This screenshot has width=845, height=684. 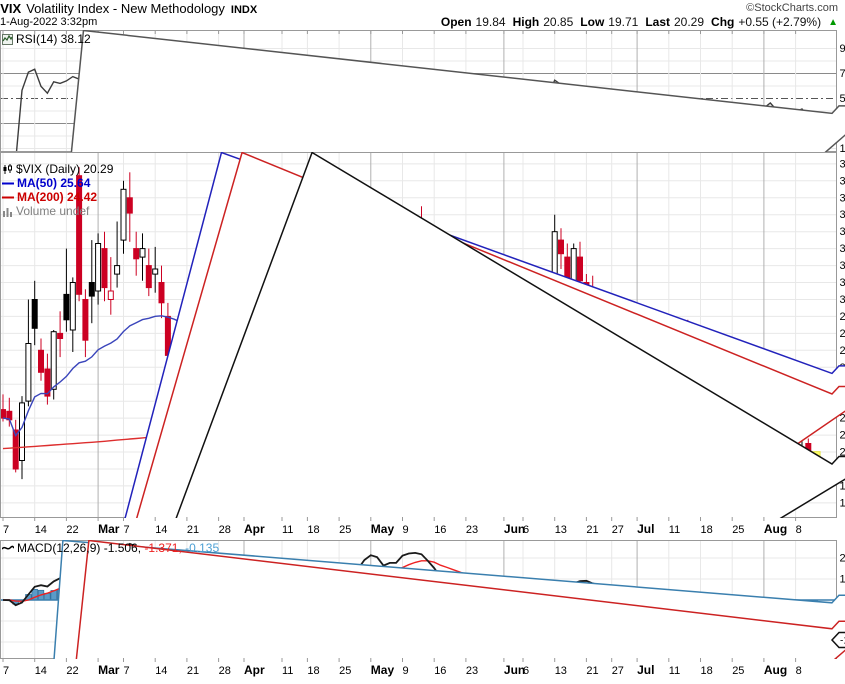 I want to click on symbol: $VIX, so click(x=11, y=8).